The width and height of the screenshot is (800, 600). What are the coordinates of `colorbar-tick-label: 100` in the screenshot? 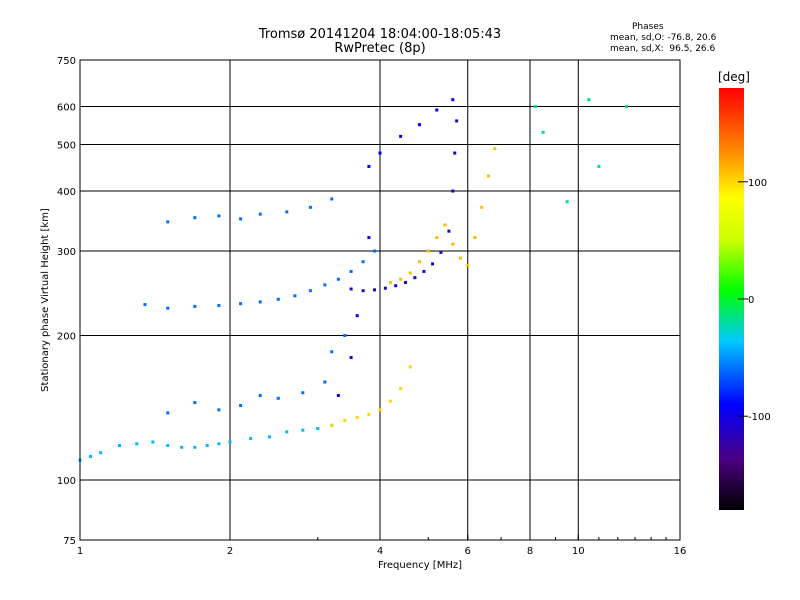 It's located at (757, 183).